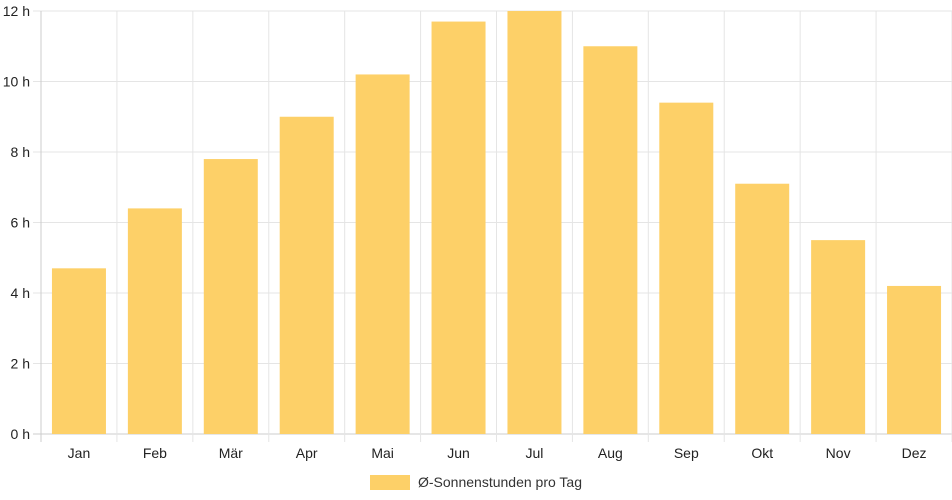  Describe the element at coordinates (610, 453) in the screenshot. I see `x-tick-label: Aug` at that location.